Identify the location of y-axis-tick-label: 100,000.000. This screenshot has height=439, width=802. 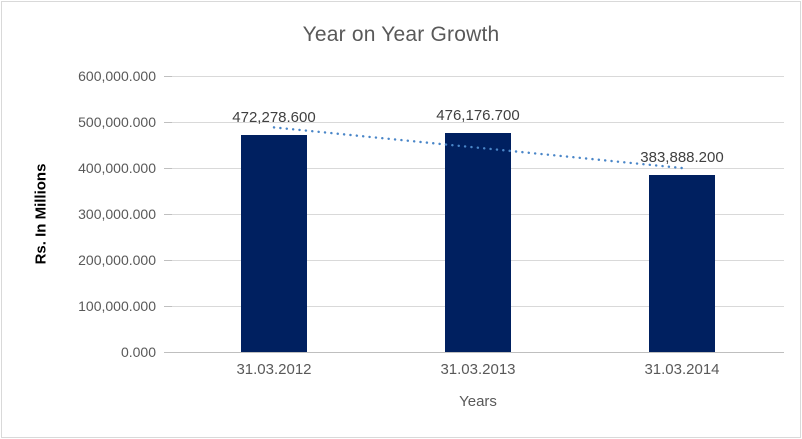
(117, 306).